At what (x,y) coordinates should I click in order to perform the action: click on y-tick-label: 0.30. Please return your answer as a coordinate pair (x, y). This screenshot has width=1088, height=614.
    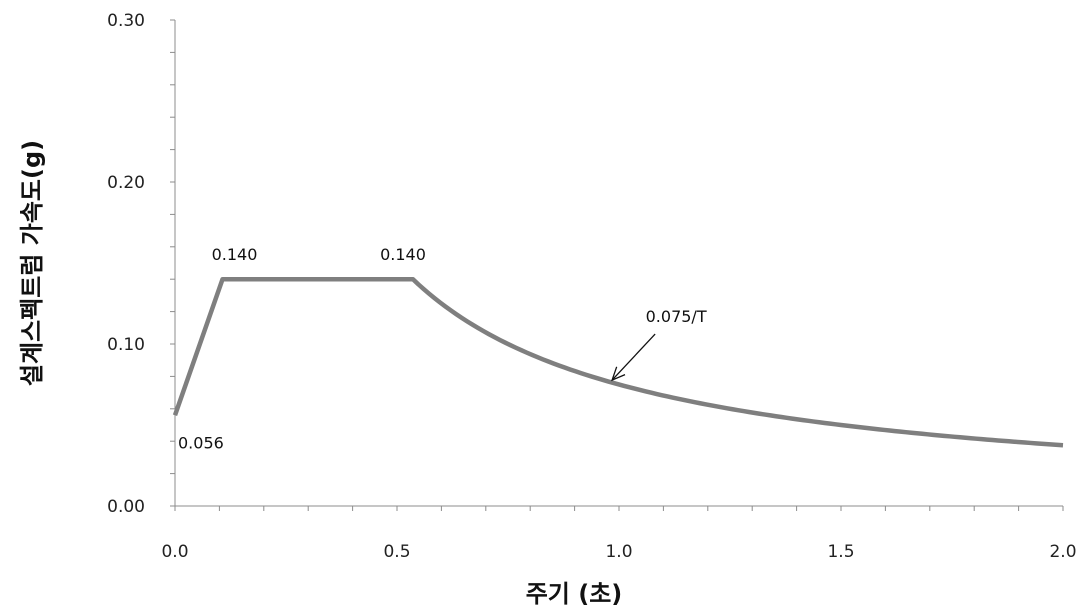
    Looking at the image, I should click on (126, 21).